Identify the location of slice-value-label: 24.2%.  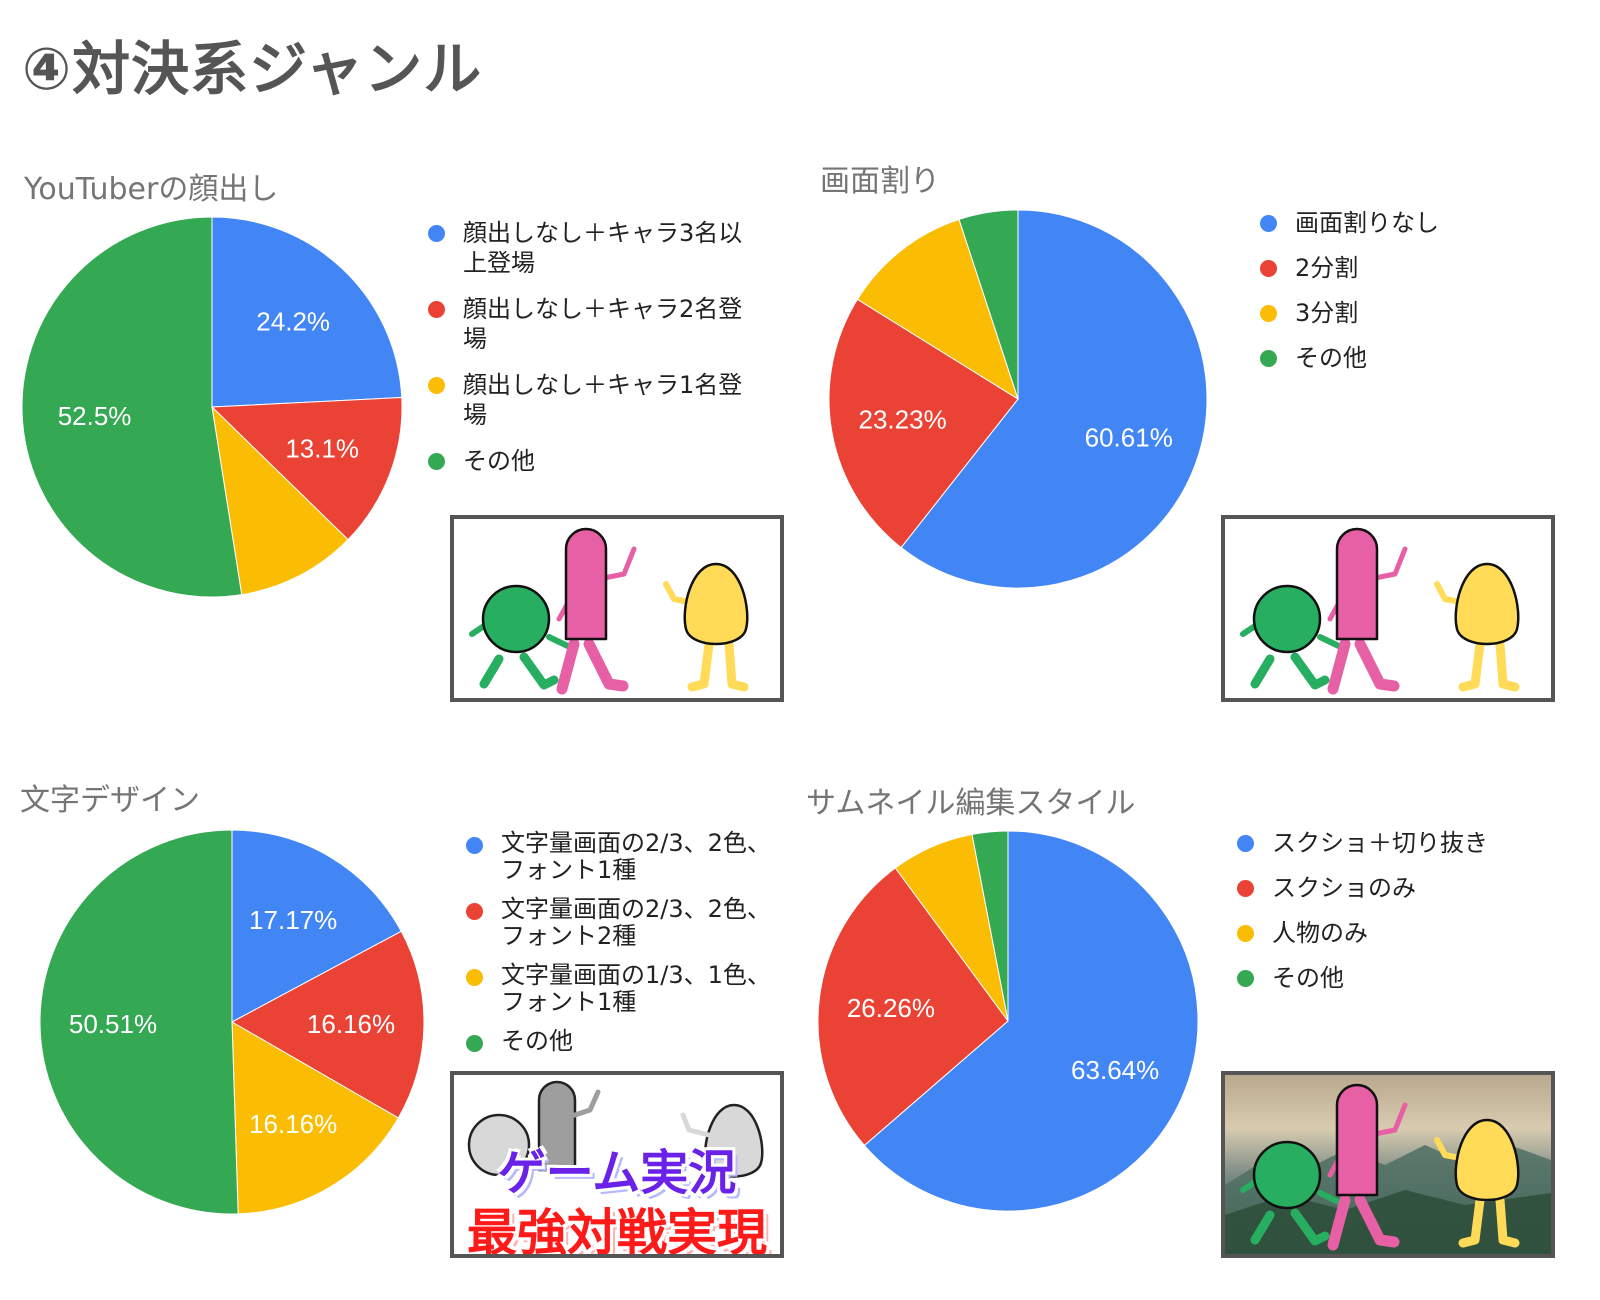
(293, 322).